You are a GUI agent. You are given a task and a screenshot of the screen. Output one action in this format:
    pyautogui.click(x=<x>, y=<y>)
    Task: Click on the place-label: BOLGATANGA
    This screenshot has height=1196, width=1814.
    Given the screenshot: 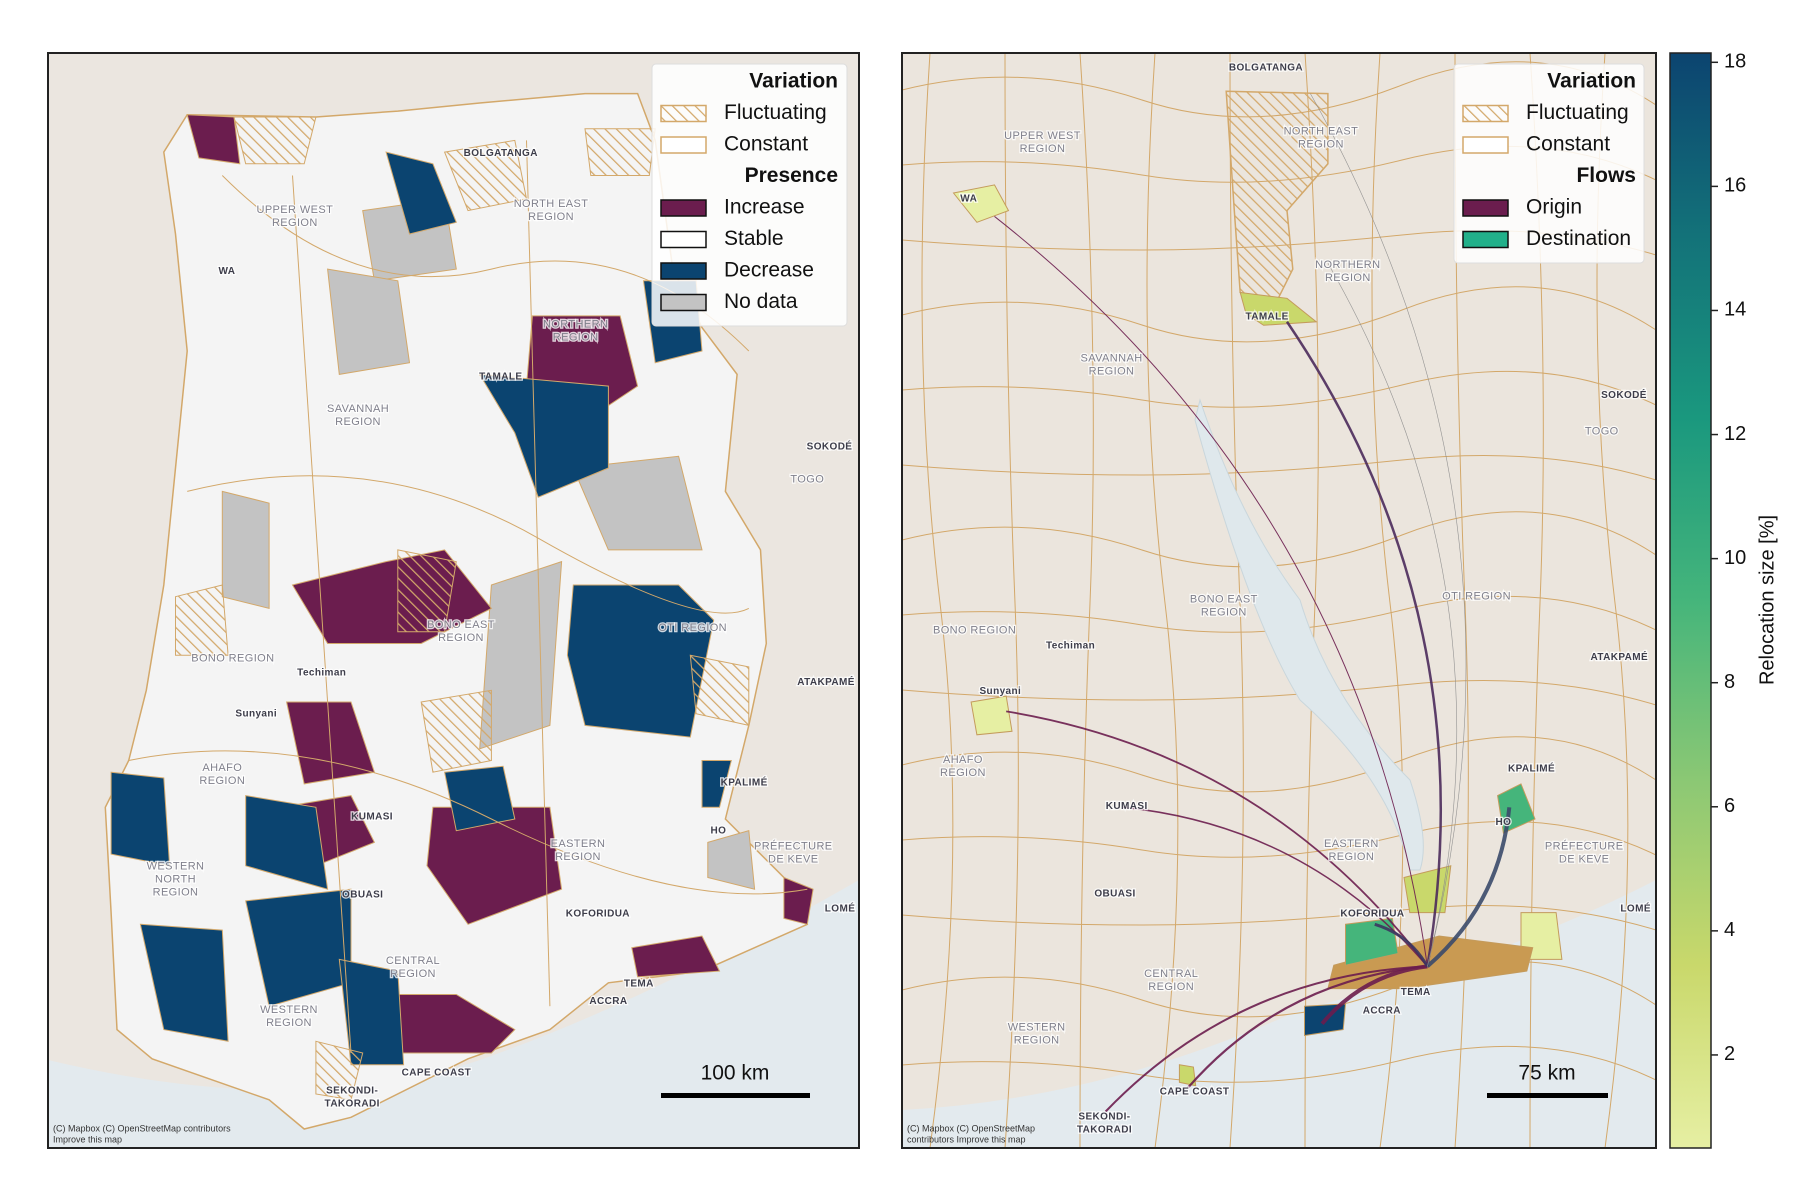 What is the action you would take?
    pyautogui.click(x=1266, y=68)
    